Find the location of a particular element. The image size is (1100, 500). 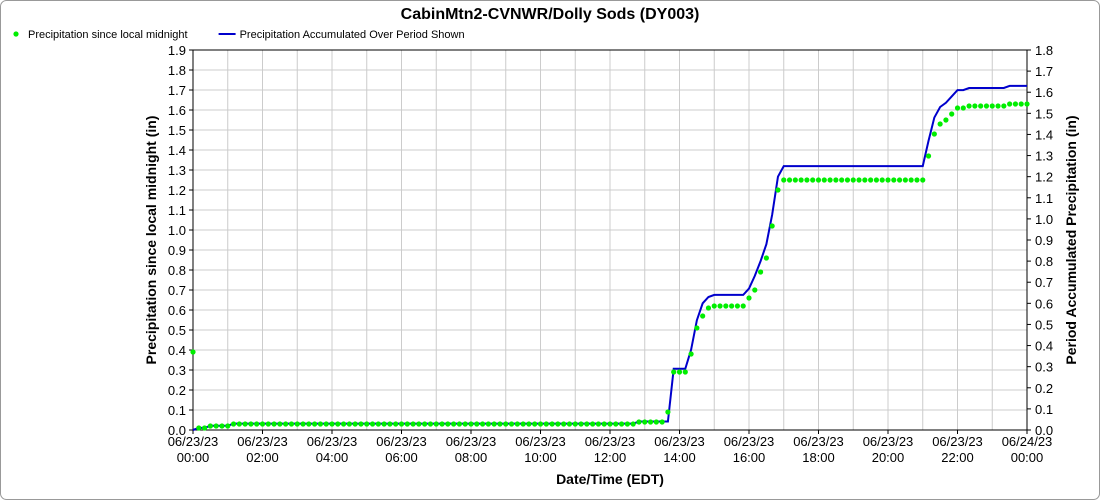

y-axis-label: Precipitation since local midnight (in) is located at coordinates (151, 240).